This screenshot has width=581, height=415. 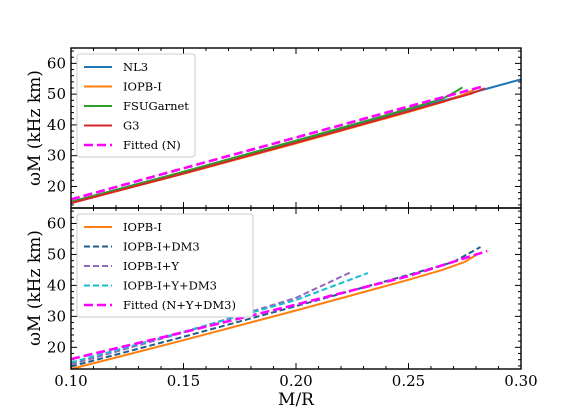 I want to click on top-legend-items: NL3 IOPB-I FSUGarnet G3 Fitted (N), so click(x=136, y=106).